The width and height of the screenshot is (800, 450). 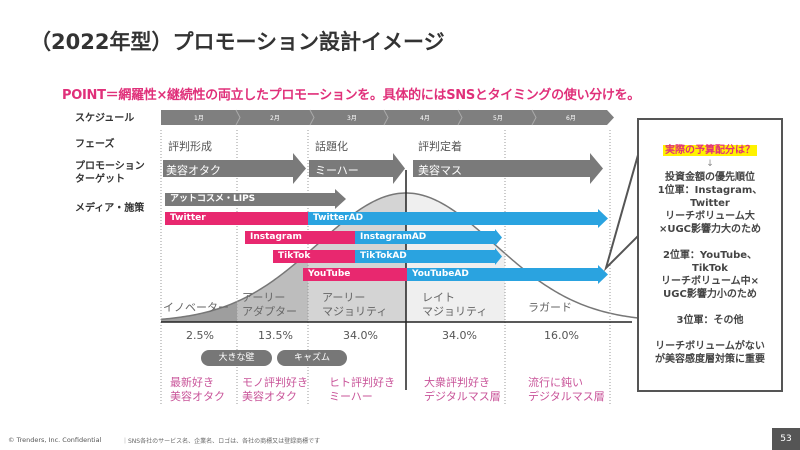 I want to click on segment-label: レイト, so click(x=438, y=297).